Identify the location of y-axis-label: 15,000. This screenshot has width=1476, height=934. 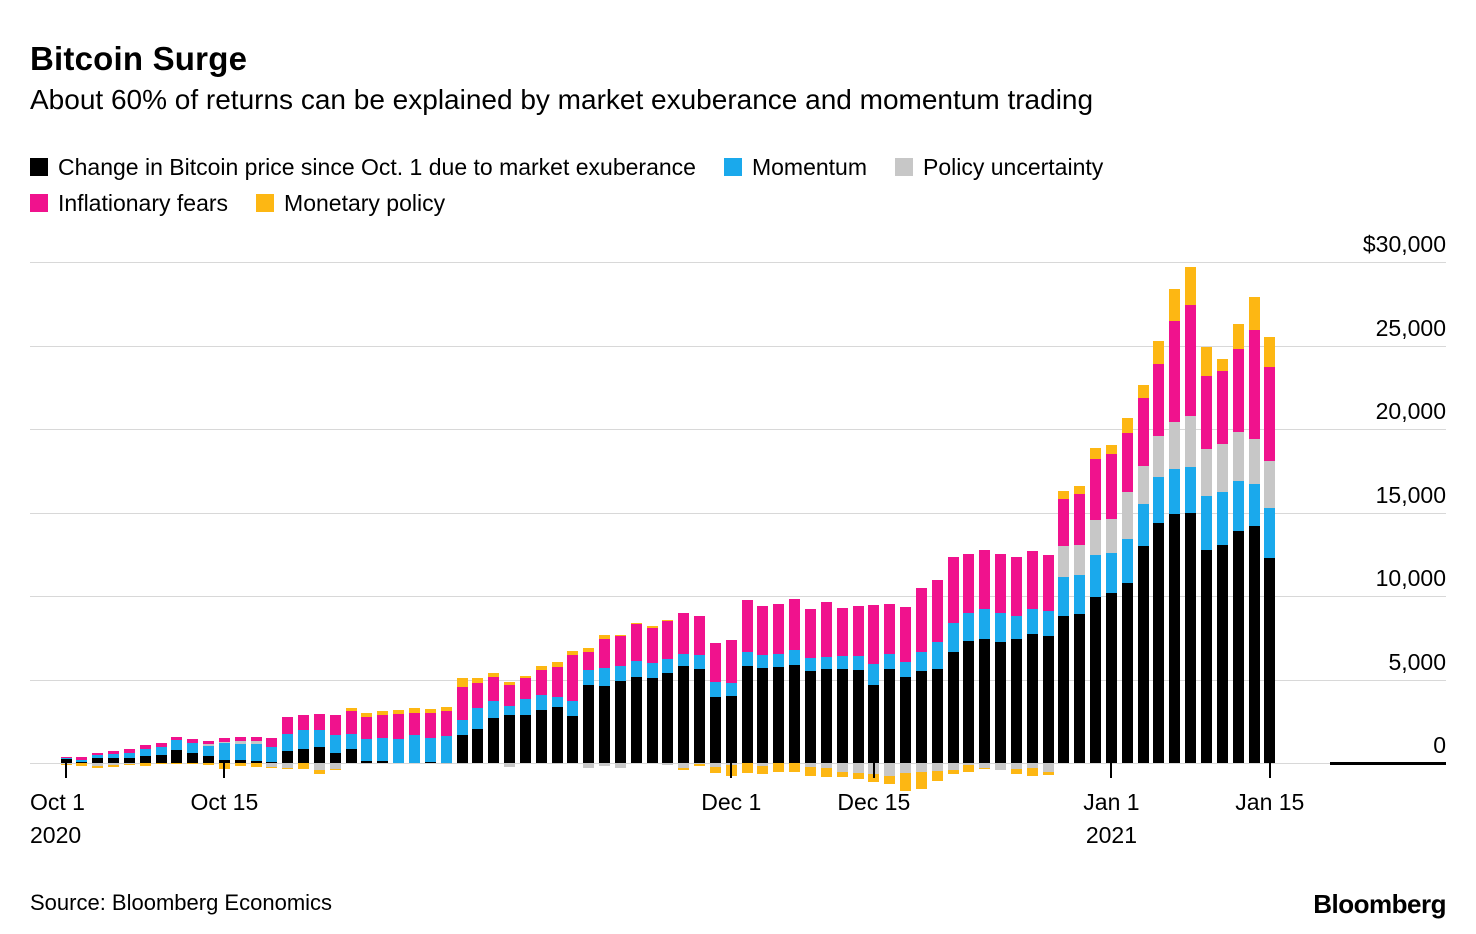
(1410, 494).